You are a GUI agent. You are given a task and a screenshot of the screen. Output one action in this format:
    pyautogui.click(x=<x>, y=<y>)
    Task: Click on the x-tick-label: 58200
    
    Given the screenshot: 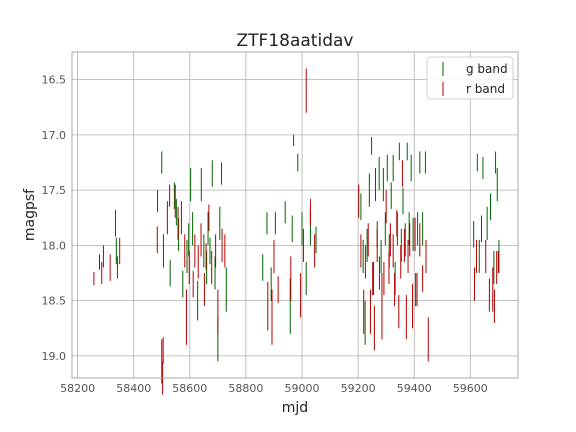 What is the action you would take?
    pyautogui.click(x=77, y=388)
    